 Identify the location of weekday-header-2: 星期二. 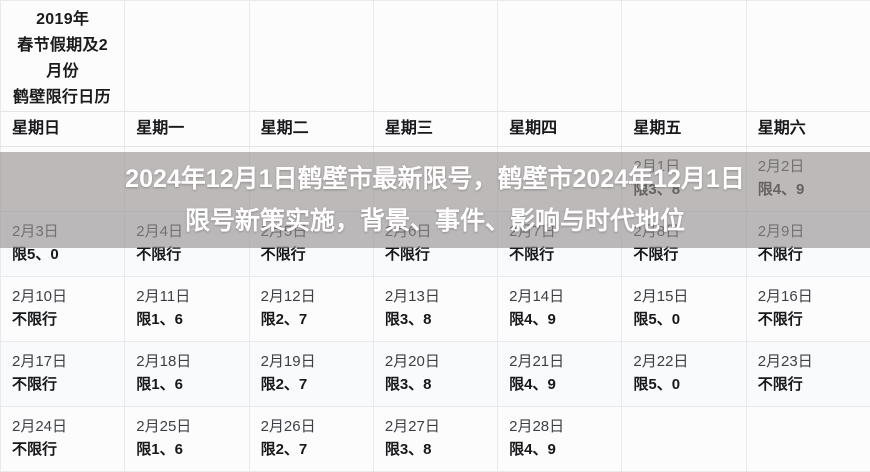
(311, 129).